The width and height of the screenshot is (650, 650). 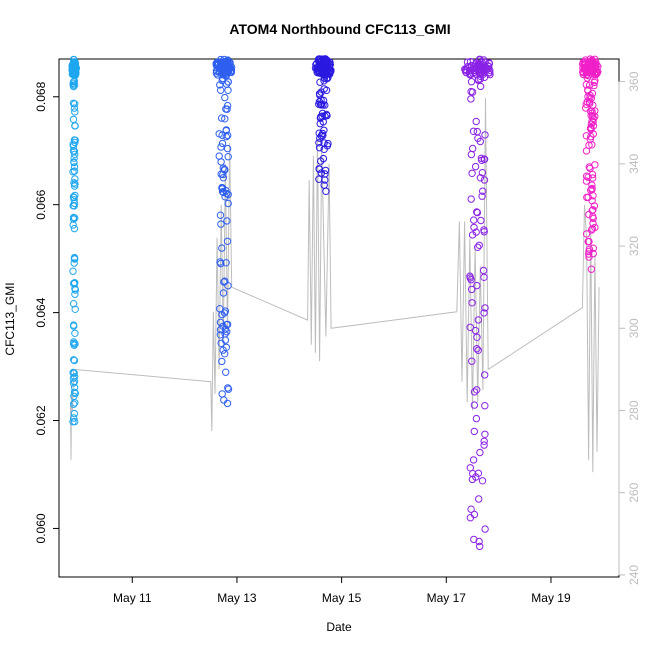 I want to click on chart-title: ATOM4 Northbound CFC113_GMI, so click(x=339, y=29).